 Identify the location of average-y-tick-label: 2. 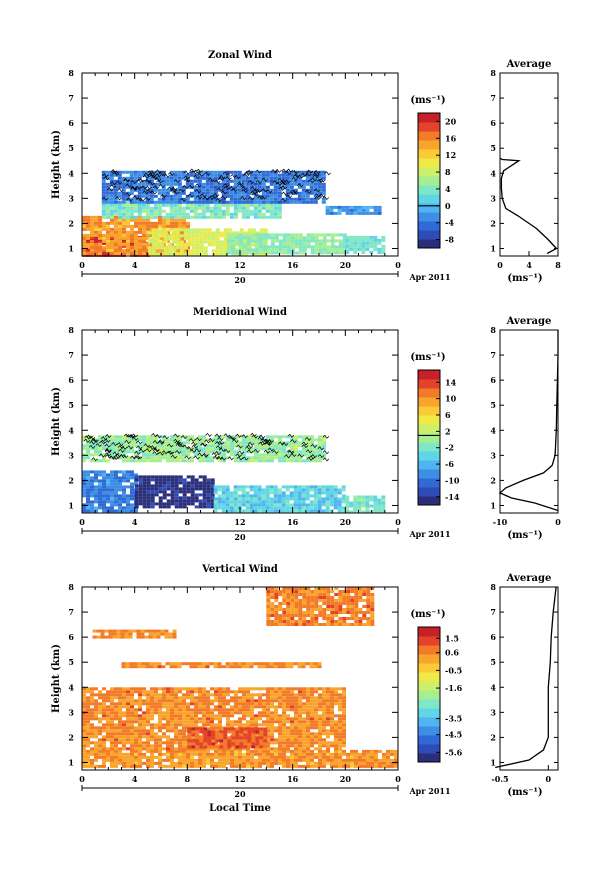
(493, 223).